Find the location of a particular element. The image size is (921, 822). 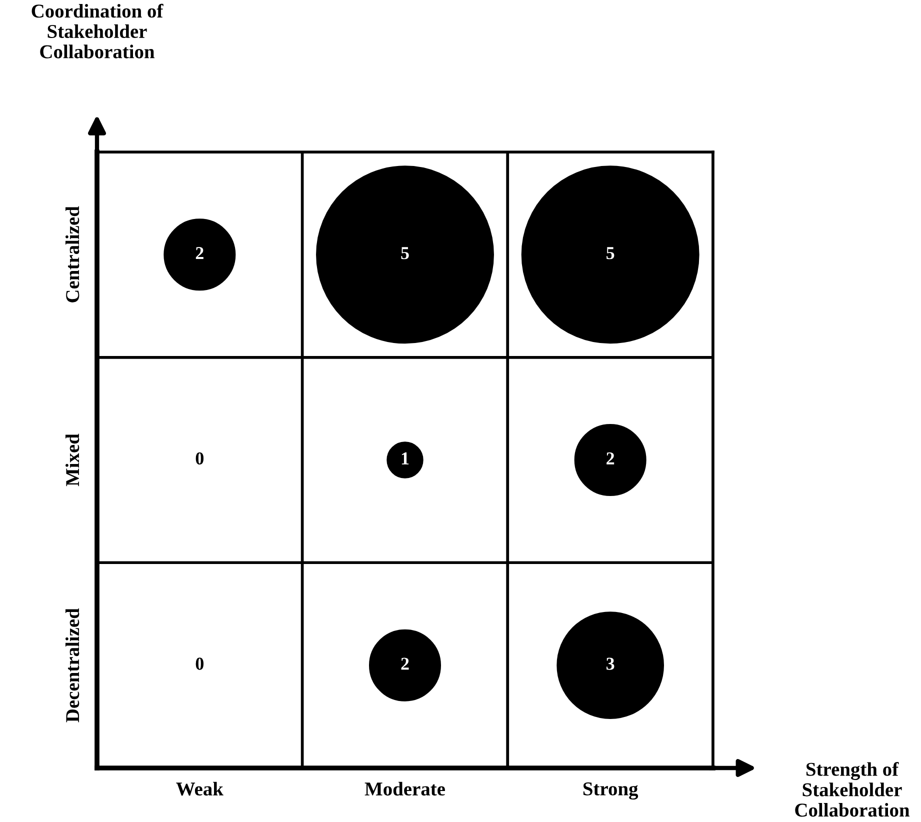

x-tick-label: Weak is located at coordinates (200, 789).